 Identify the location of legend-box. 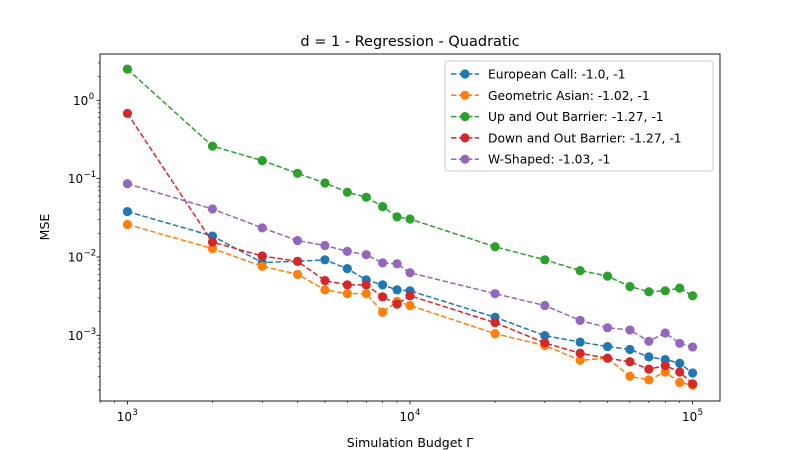
(579, 116).